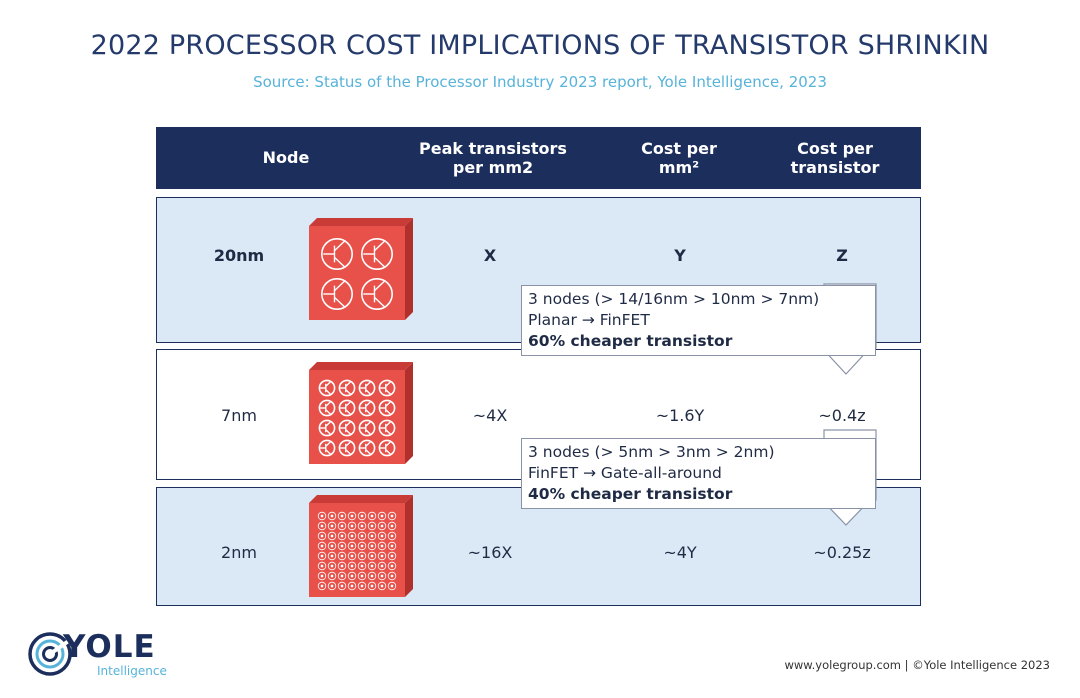  Describe the element at coordinates (680, 415) in the screenshot. I see `cost-per-mm2-value: ~1.6Y` at that location.